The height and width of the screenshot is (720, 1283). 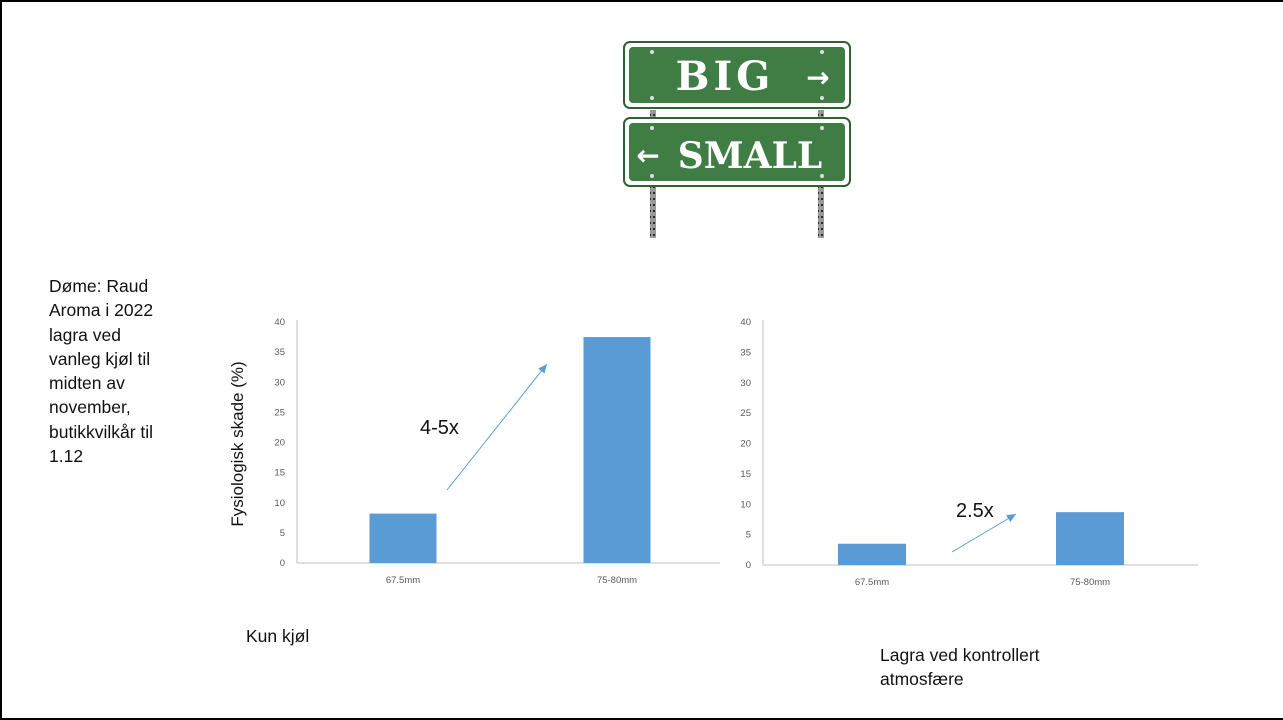 What do you see at coordinates (439, 428) in the screenshot?
I see `ratio-annotation: 4-5x` at bounding box center [439, 428].